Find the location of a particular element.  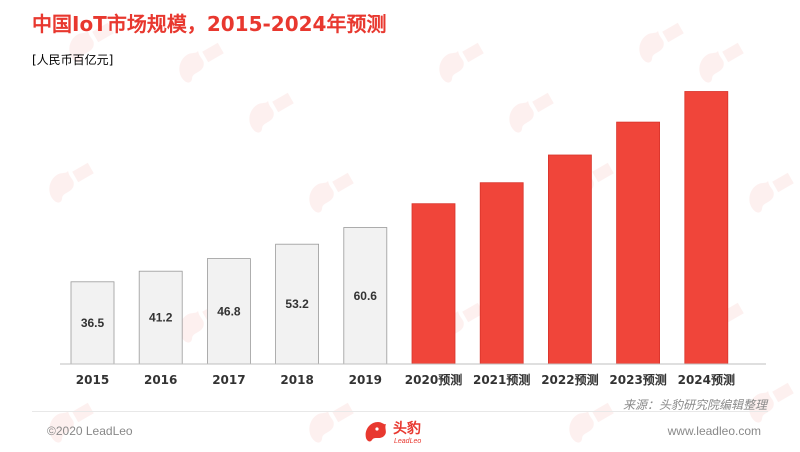

x-tick-label-2020预测: 2020预测 is located at coordinates (433, 379).